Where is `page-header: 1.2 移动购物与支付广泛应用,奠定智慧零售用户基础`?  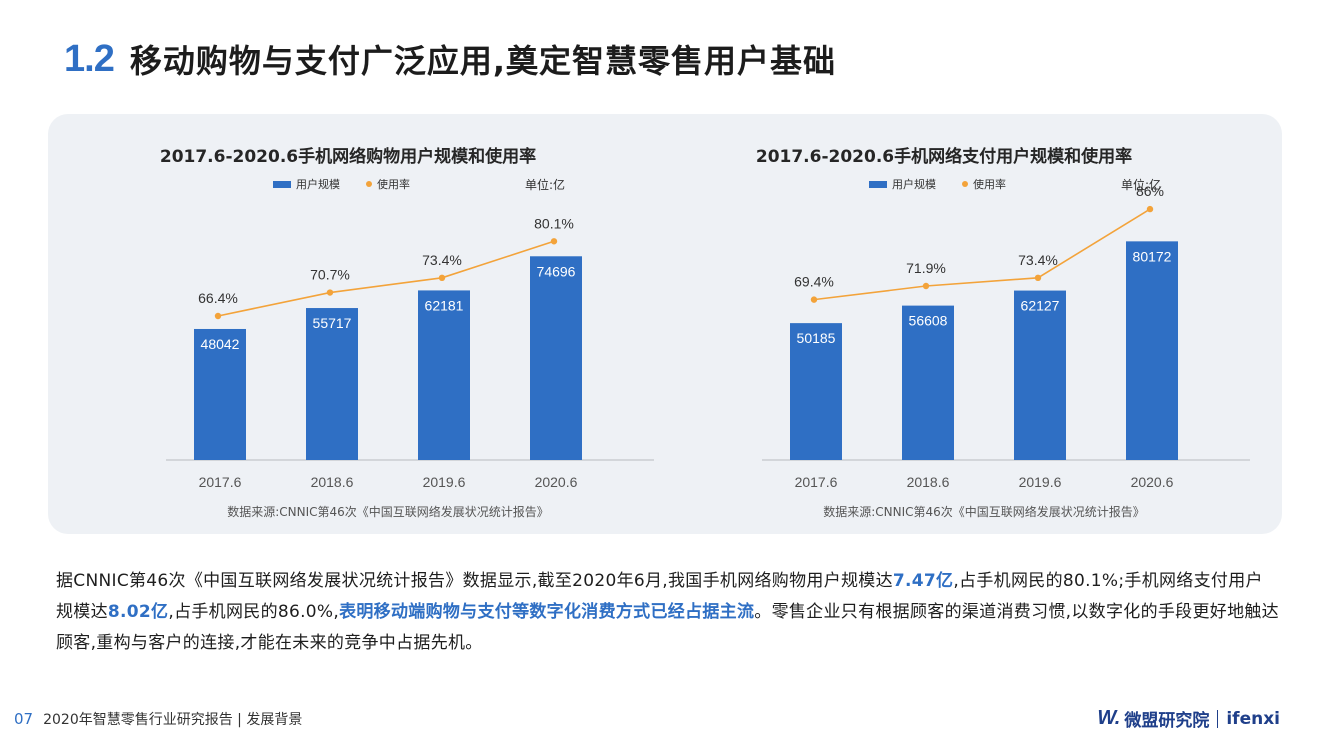 page-header: 1.2 移动购物与支付广泛应用,奠定智慧零售用户基础 is located at coordinates (450, 59).